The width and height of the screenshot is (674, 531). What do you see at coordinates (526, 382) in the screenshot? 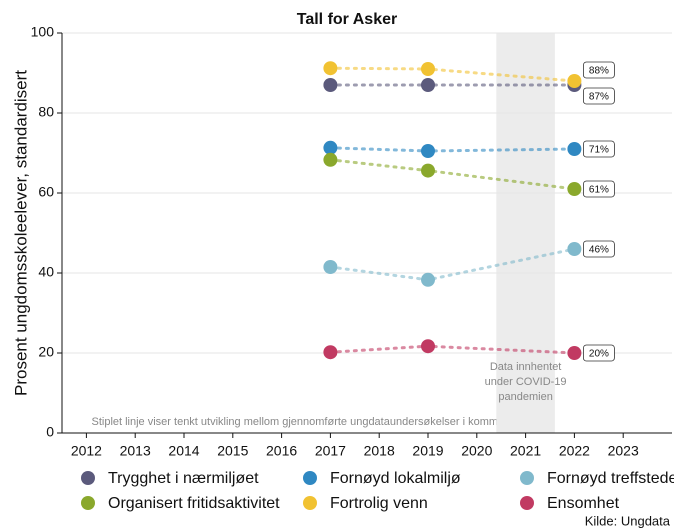
I see `covid-note: under COVID-19` at bounding box center [526, 382].